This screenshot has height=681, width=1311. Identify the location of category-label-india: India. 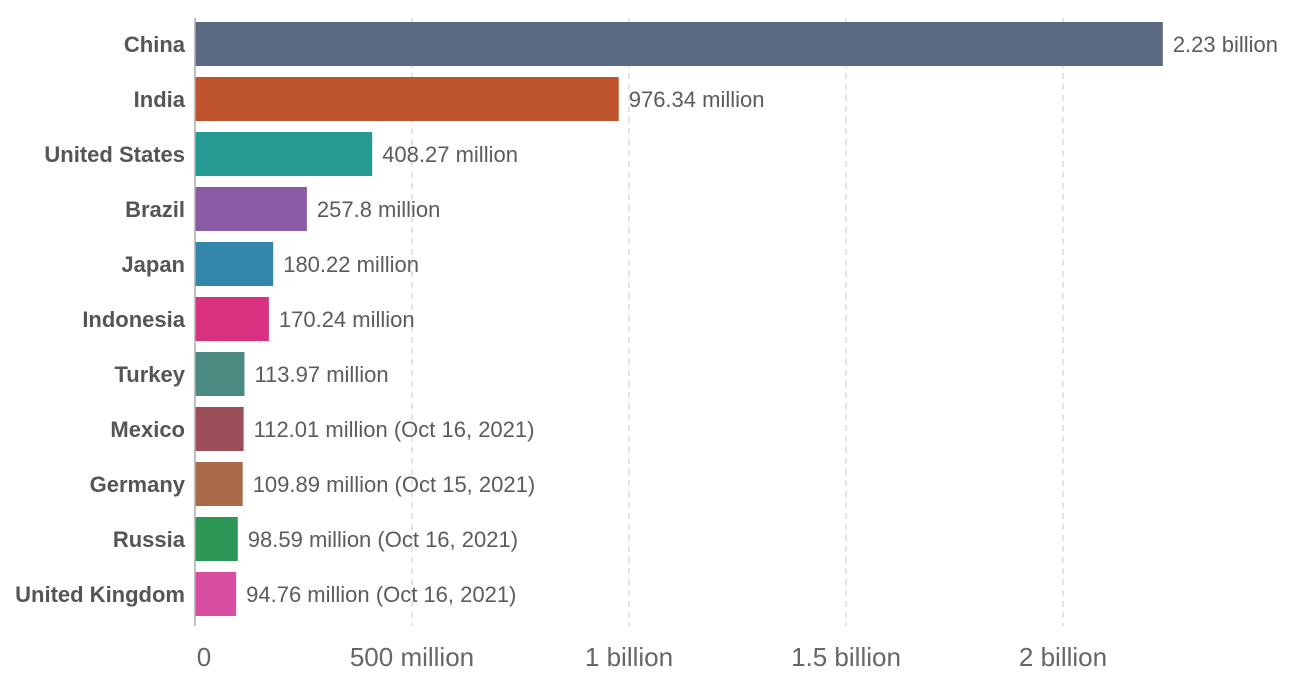
(160, 99).